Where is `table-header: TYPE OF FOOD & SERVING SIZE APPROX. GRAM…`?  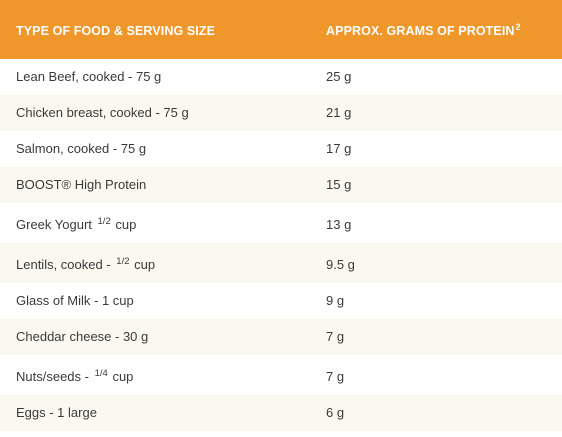
table-header: TYPE OF FOOD & SERVING SIZE APPROX. GRAM… is located at coordinates (281, 29).